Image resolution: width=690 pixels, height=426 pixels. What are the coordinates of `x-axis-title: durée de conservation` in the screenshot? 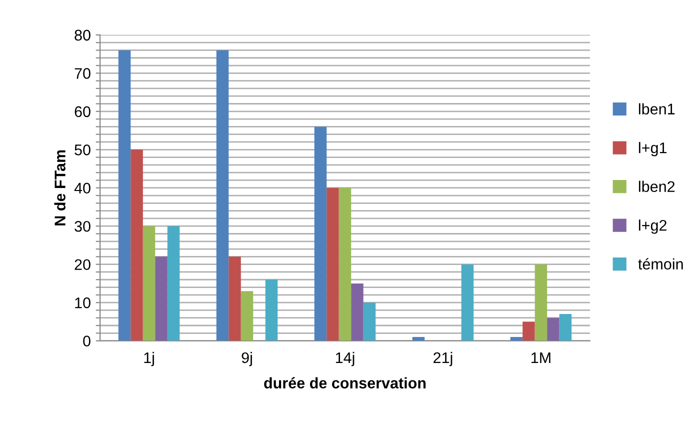 It's located at (345, 382).